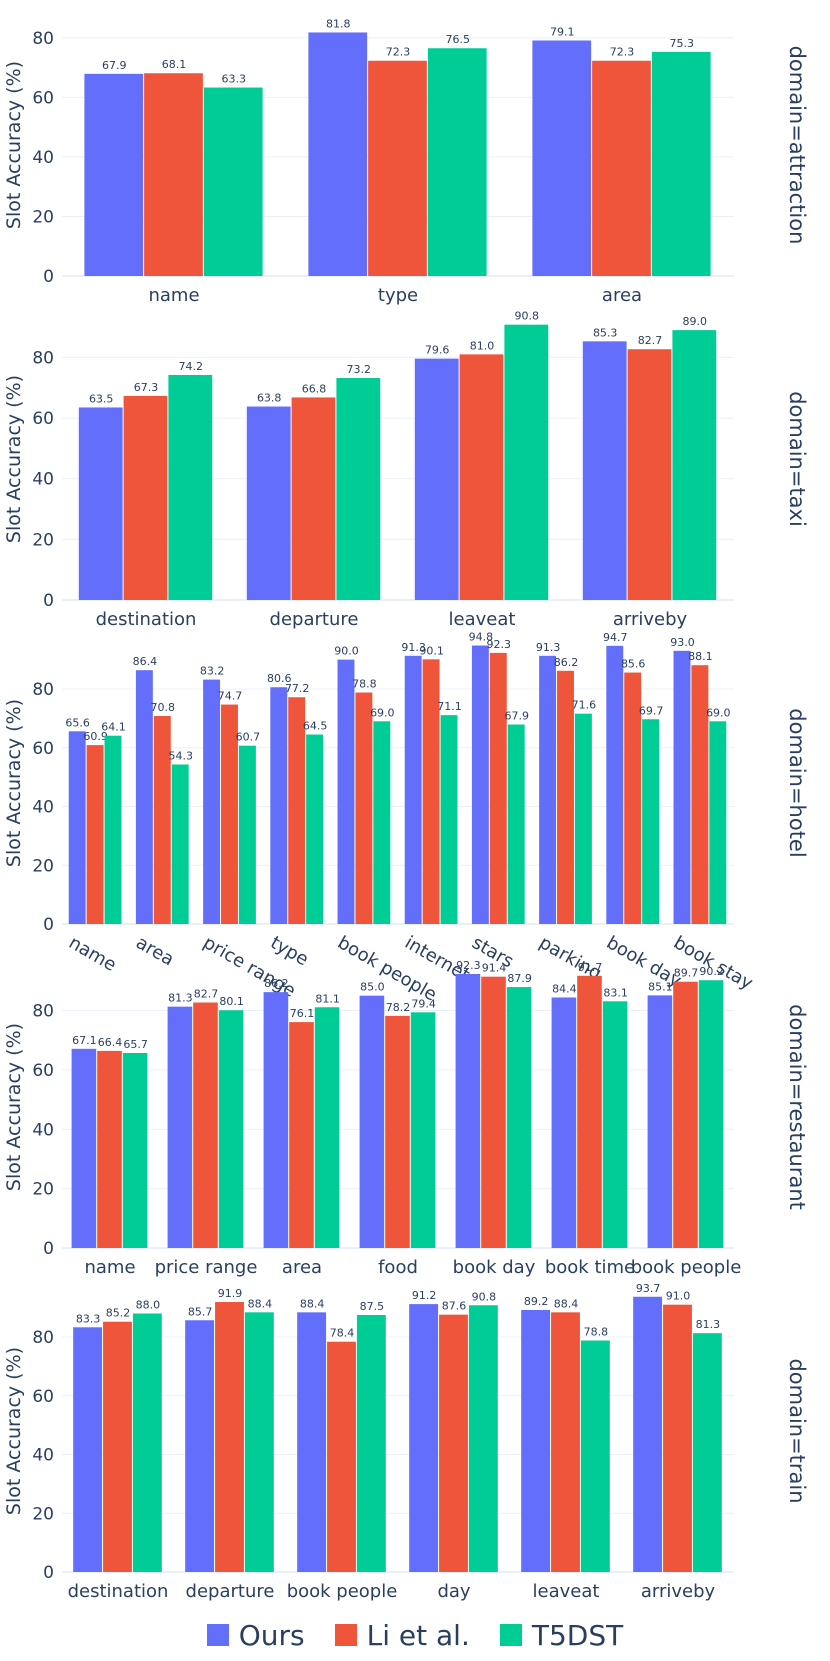  Describe the element at coordinates (583, 818) in the screenshot. I see `bar-t5dst-parking` at that location.